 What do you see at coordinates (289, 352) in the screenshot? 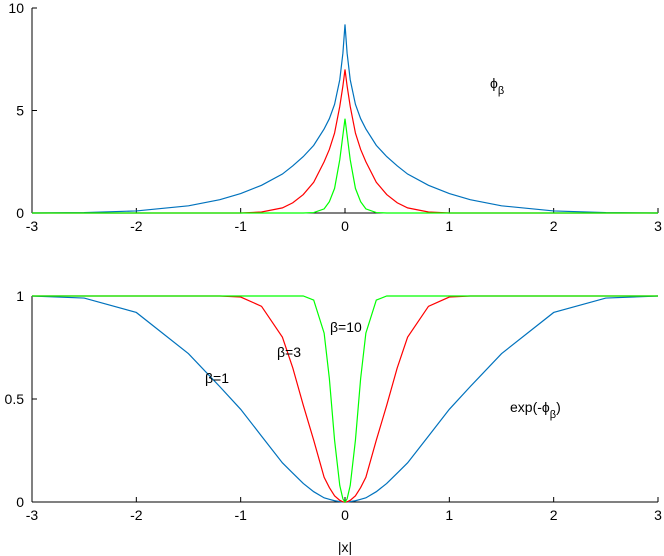
I see `series-label: β=3` at bounding box center [289, 352].